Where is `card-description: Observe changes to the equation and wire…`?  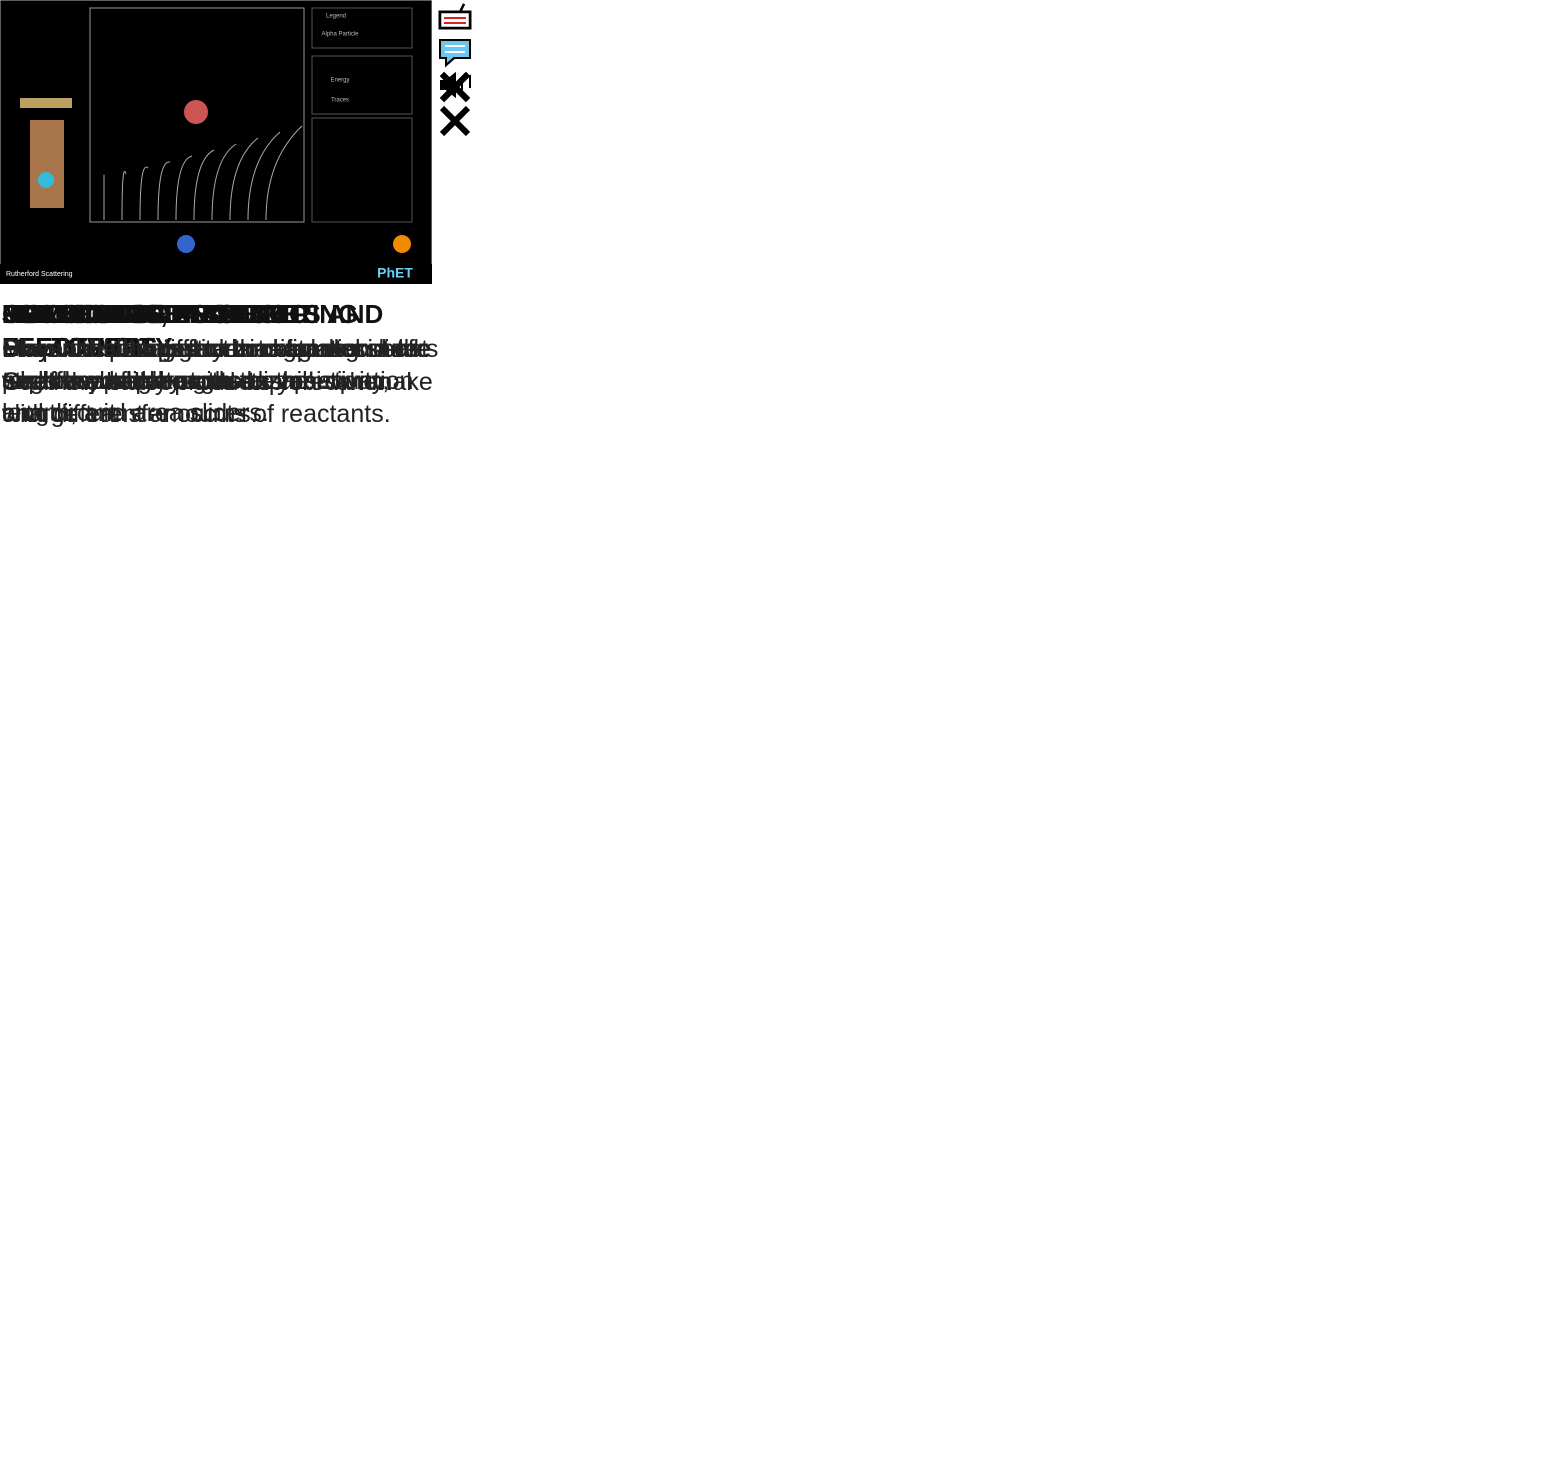 card-description: Observe changes to the equation and wire… is located at coordinates (210, 381).